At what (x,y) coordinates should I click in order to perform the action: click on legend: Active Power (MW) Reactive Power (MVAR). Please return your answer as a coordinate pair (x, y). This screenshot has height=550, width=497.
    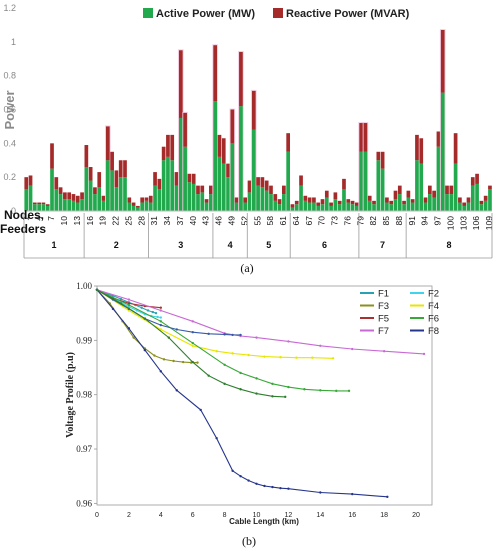
    Looking at the image, I should click on (276, 14).